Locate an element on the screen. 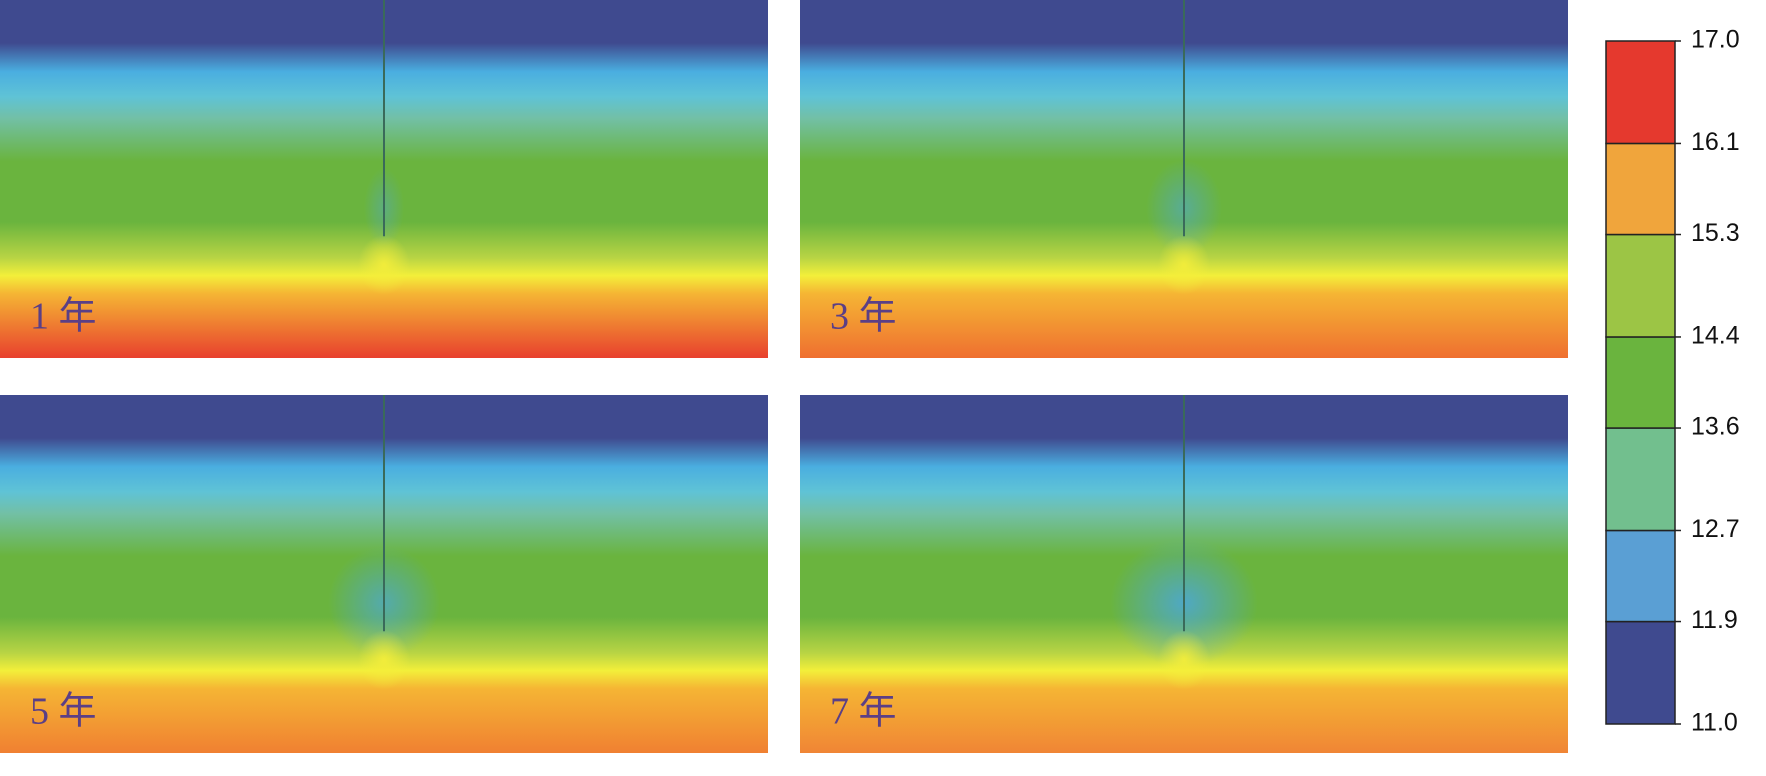  panel-label: 7 年 is located at coordinates (863, 712).